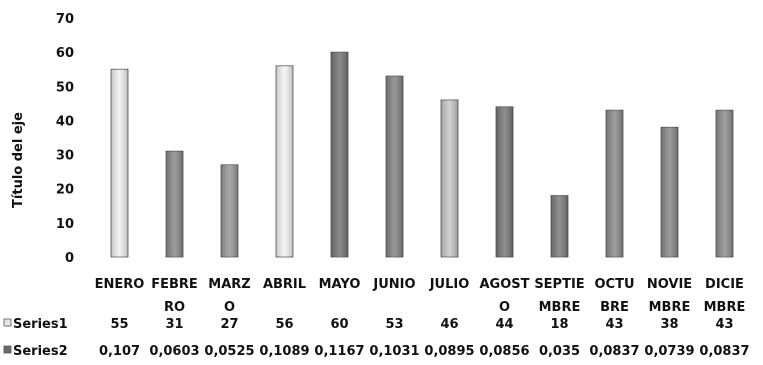 This screenshot has width=763, height=365. What do you see at coordinates (229, 284) in the screenshot?
I see `category-label: MARZ` at bounding box center [229, 284].